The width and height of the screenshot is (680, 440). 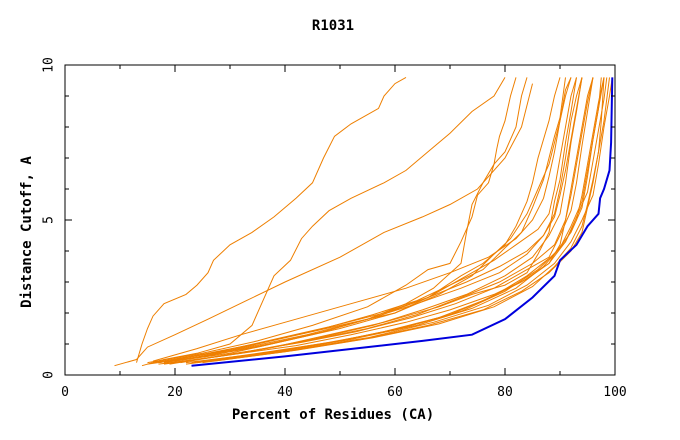 What do you see at coordinates (614, 392) in the screenshot?
I see `x-tick-label: 100` at bounding box center [614, 392].